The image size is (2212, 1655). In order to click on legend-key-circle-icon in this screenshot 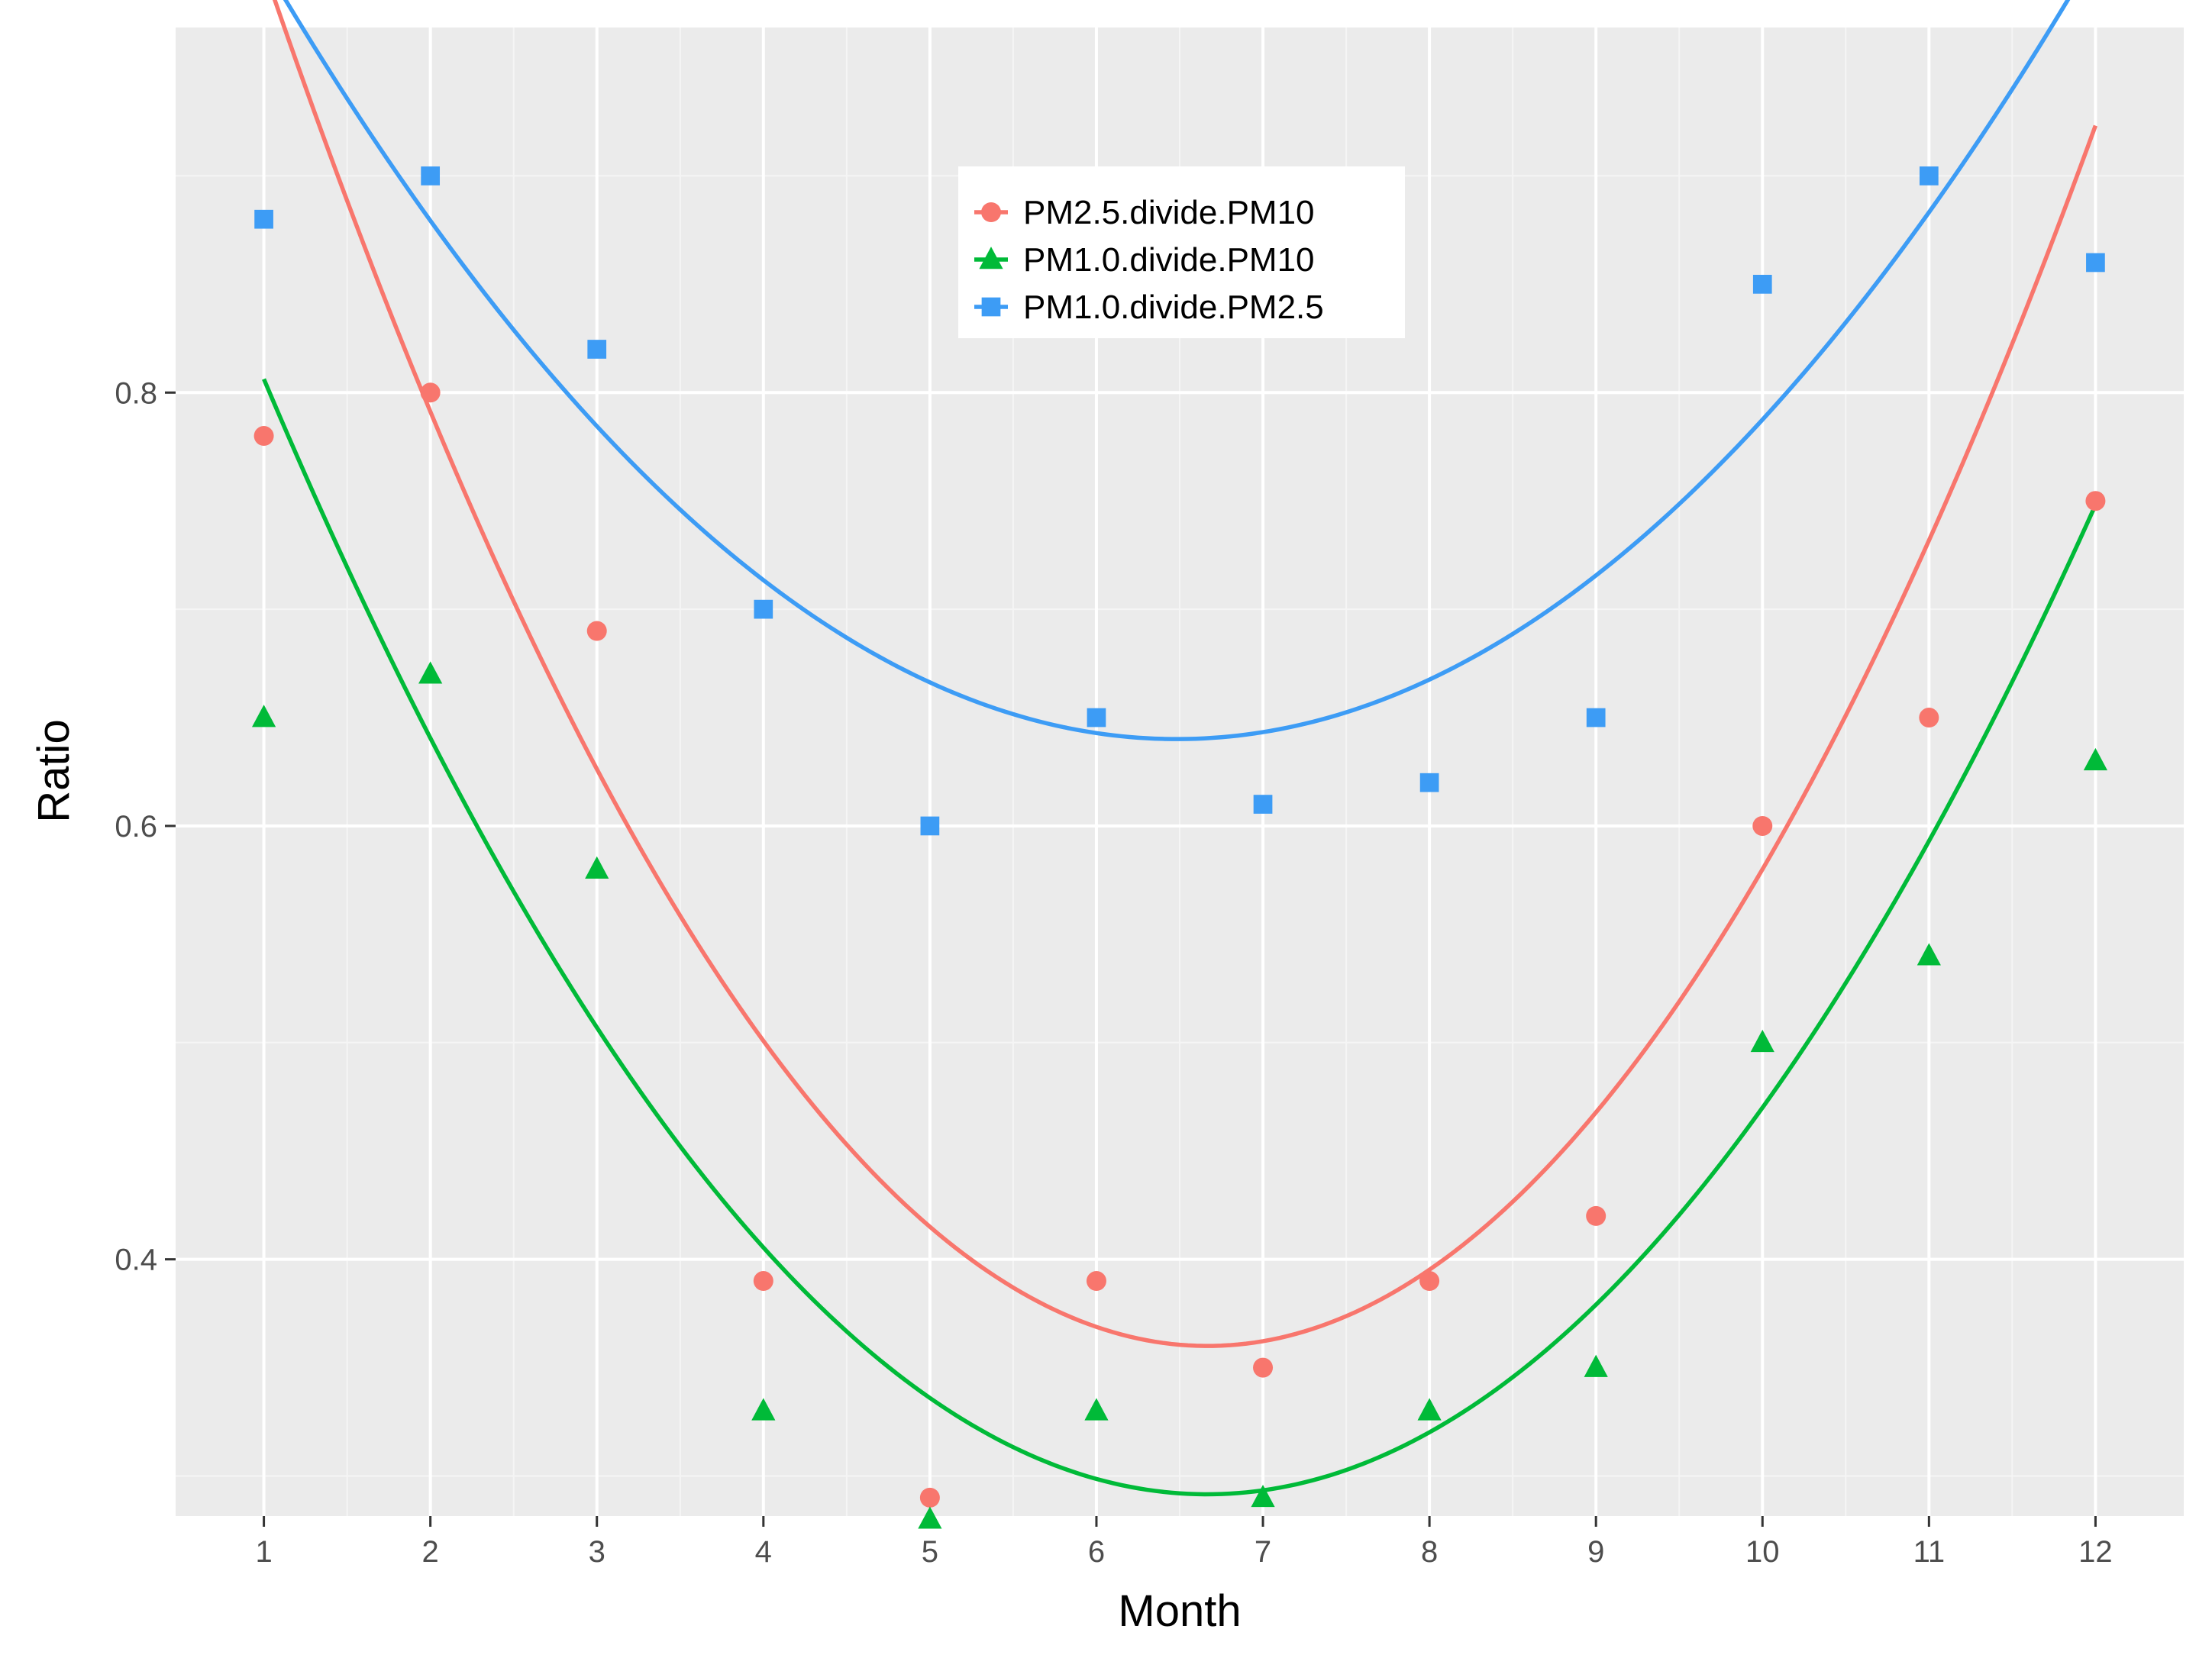, I will do `click(991, 212)`.